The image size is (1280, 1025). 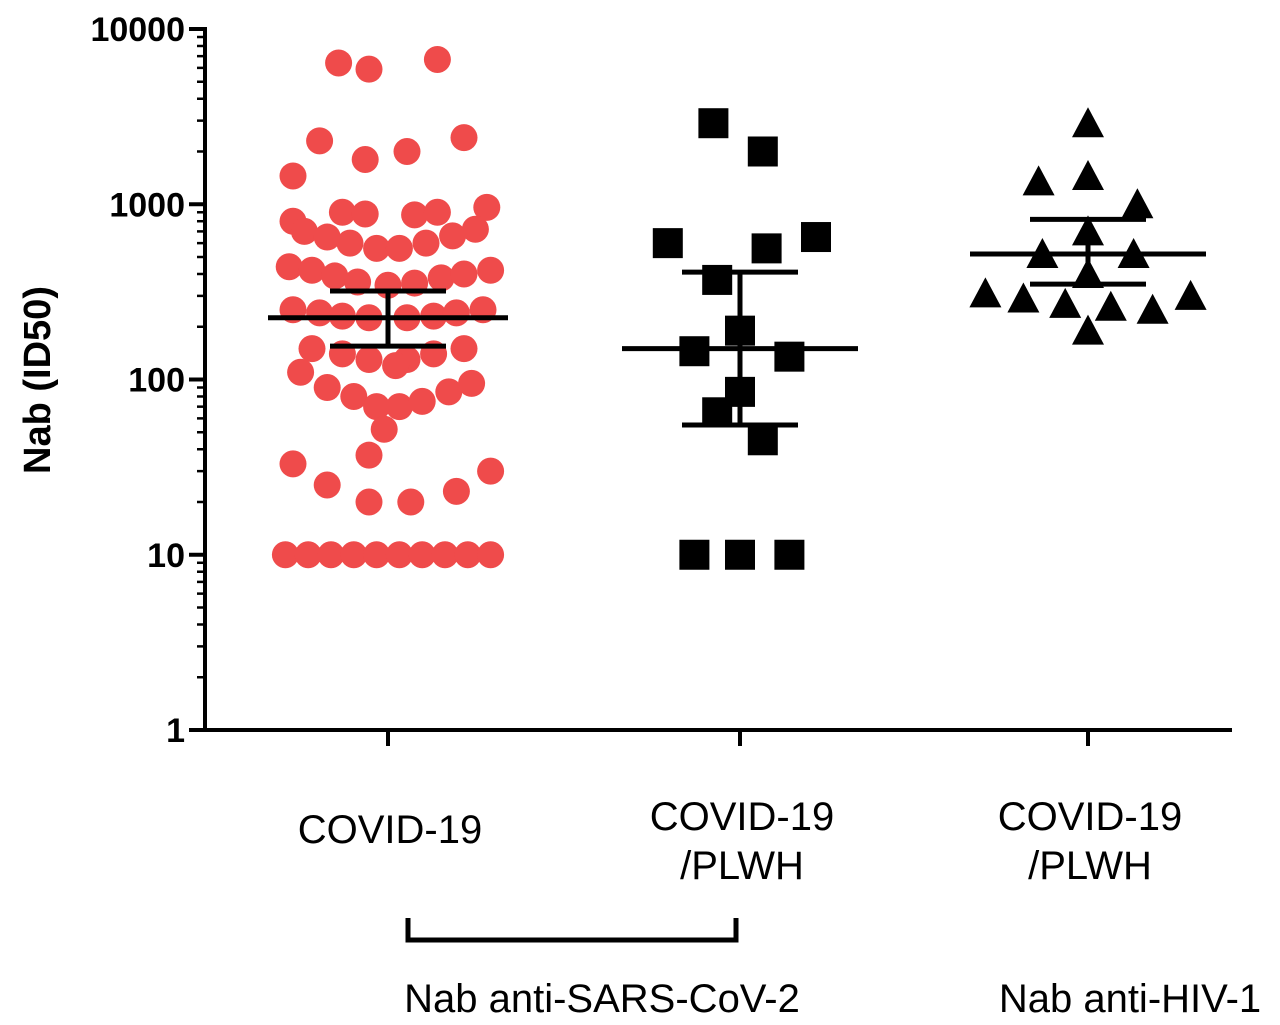 I want to click on annotations: Nab anti-SARS-CoV-2 Nab anti-HIV-1, so click(x=832, y=969).